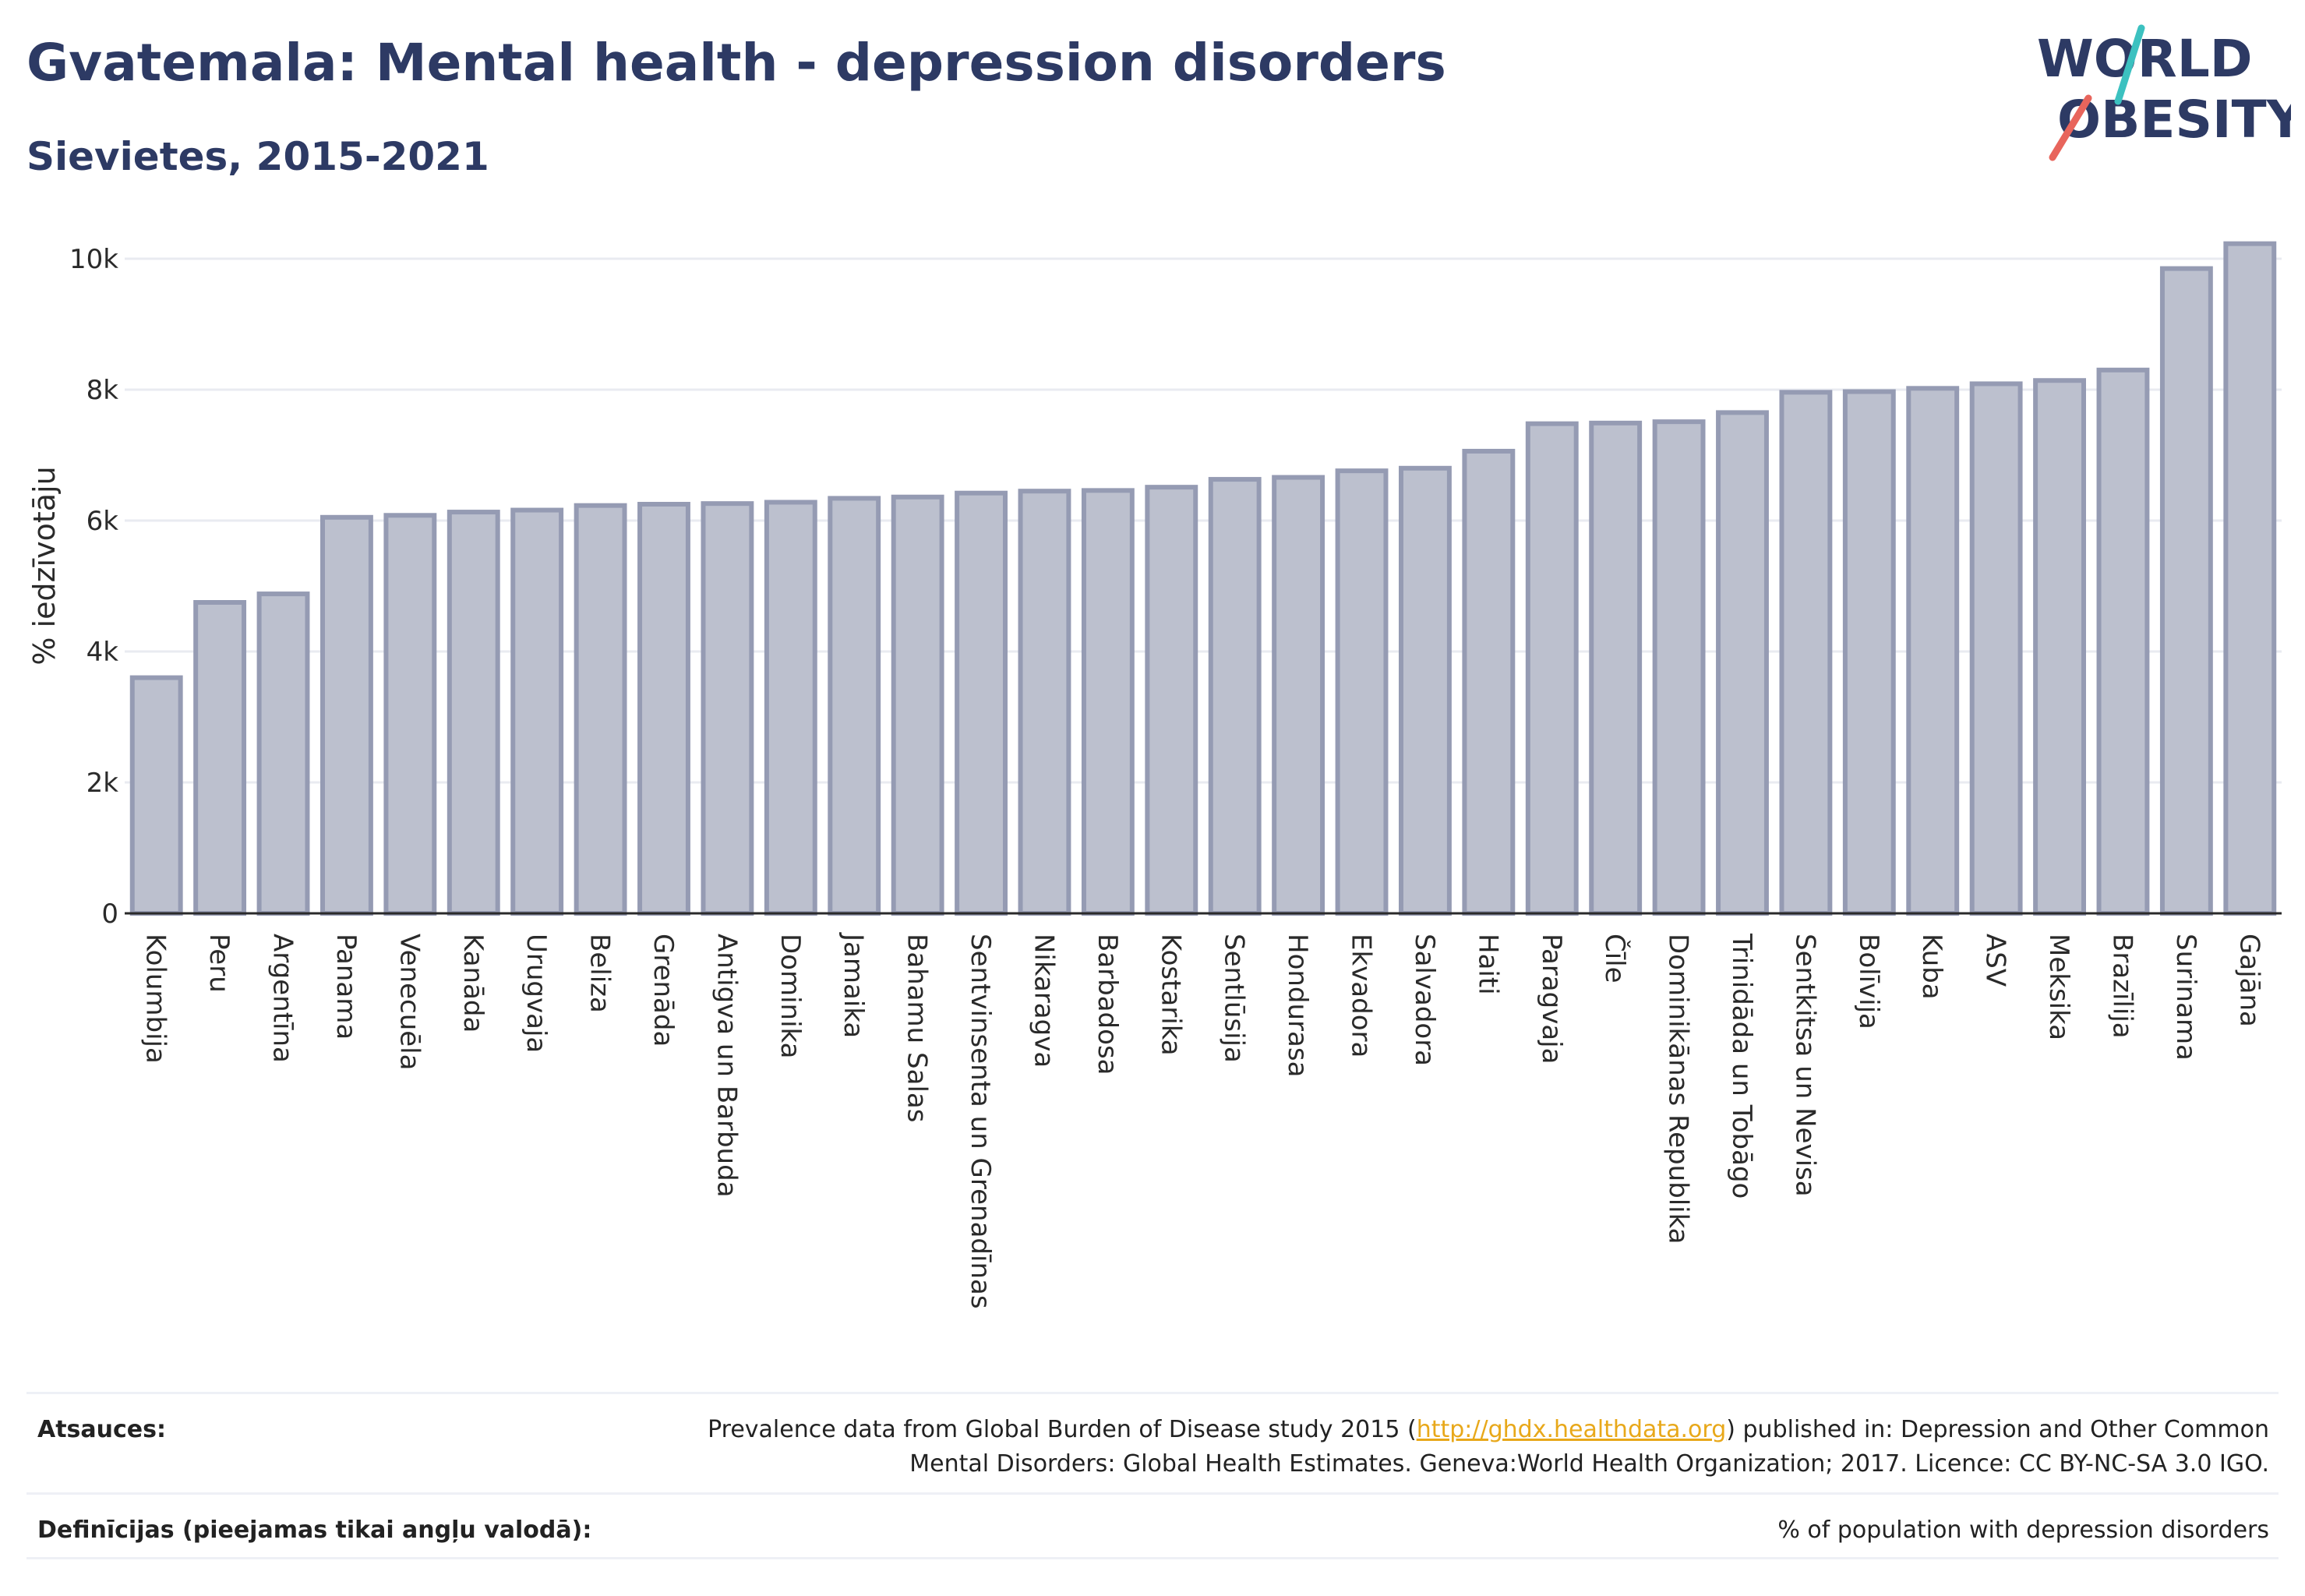 The height and width of the screenshot is (1596, 2305). What do you see at coordinates (102, 390) in the screenshot?
I see `y-tick-label: 8k` at bounding box center [102, 390].